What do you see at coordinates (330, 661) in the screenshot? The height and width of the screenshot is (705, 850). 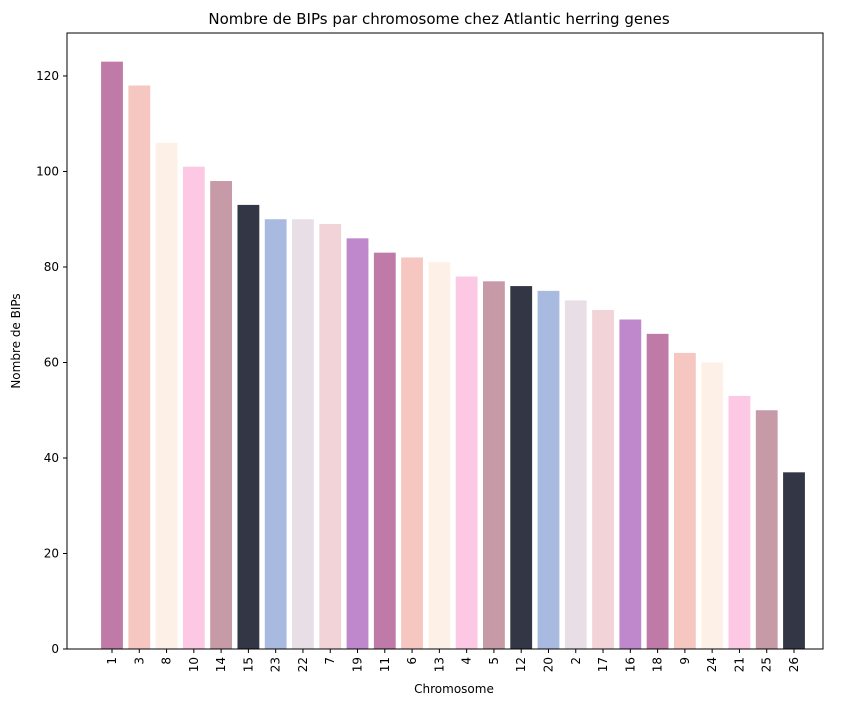 I see `x-tick-label: 7` at bounding box center [330, 661].